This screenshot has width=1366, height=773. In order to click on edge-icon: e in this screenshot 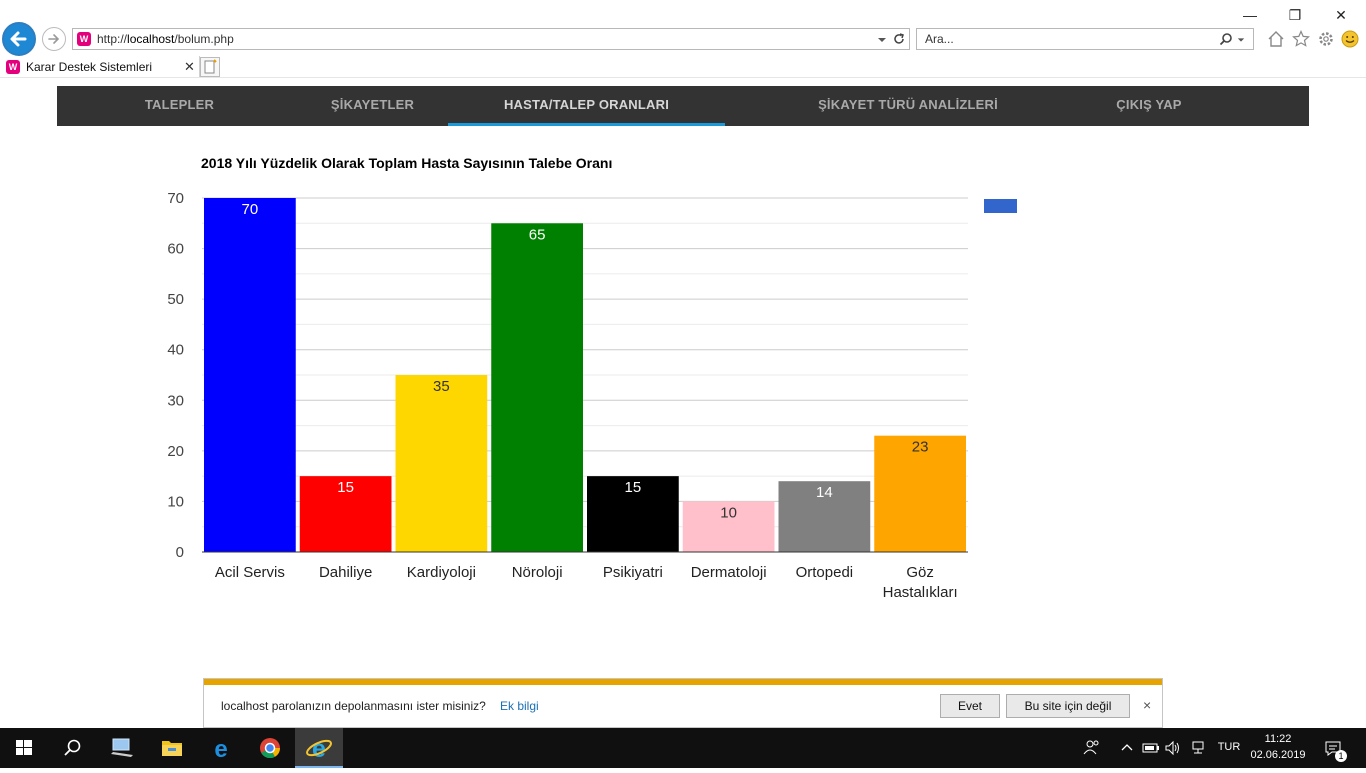, I will do `click(220, 749)`.